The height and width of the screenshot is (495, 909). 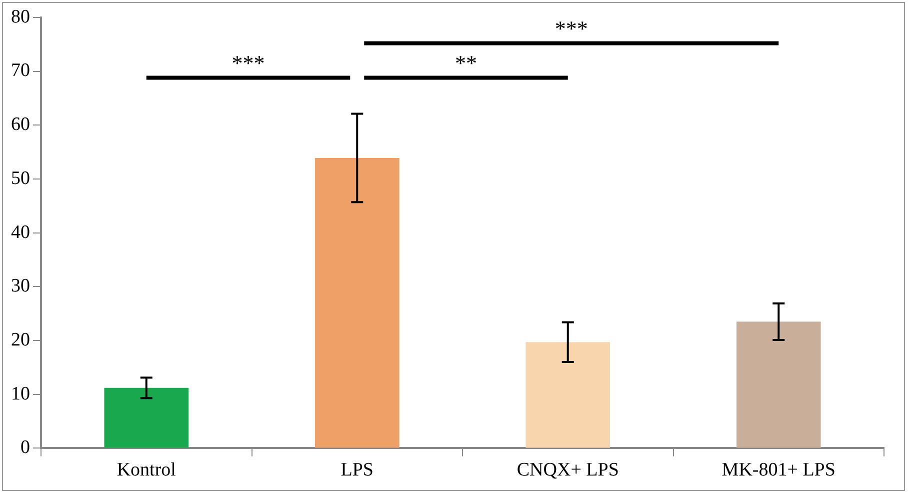 I want to click on y-tick-label: 30, so click(x=20, y=286).